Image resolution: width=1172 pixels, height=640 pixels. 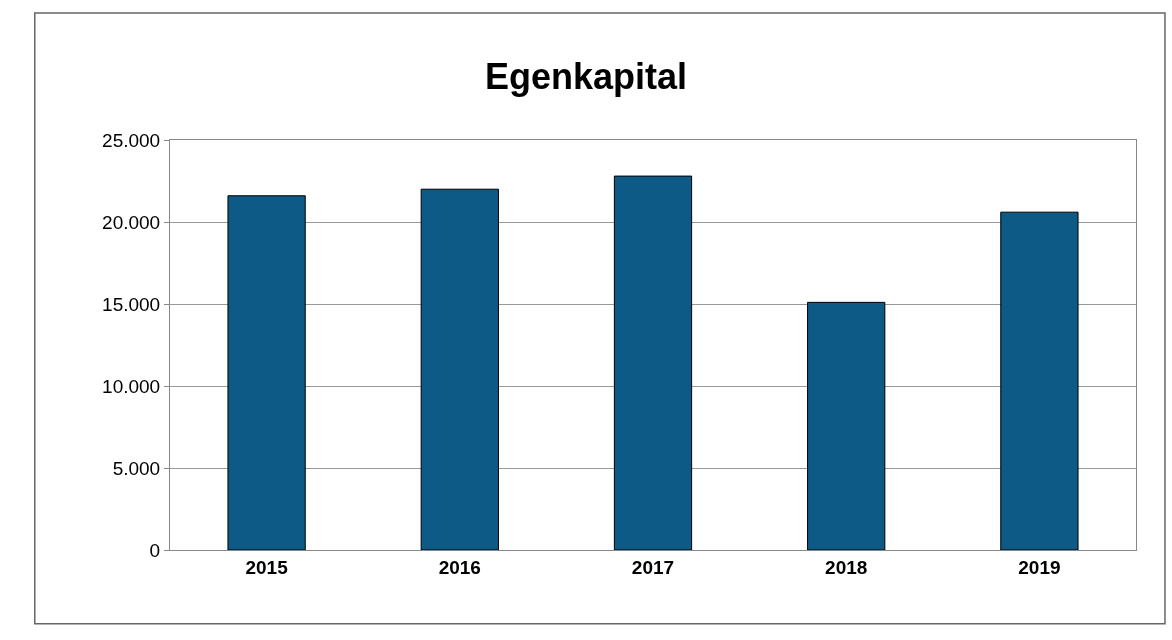 What do you see at coordinates (267, 567) in the screenshot?
I see `x-tick-label: 2015` at bounding box center [267, 567].